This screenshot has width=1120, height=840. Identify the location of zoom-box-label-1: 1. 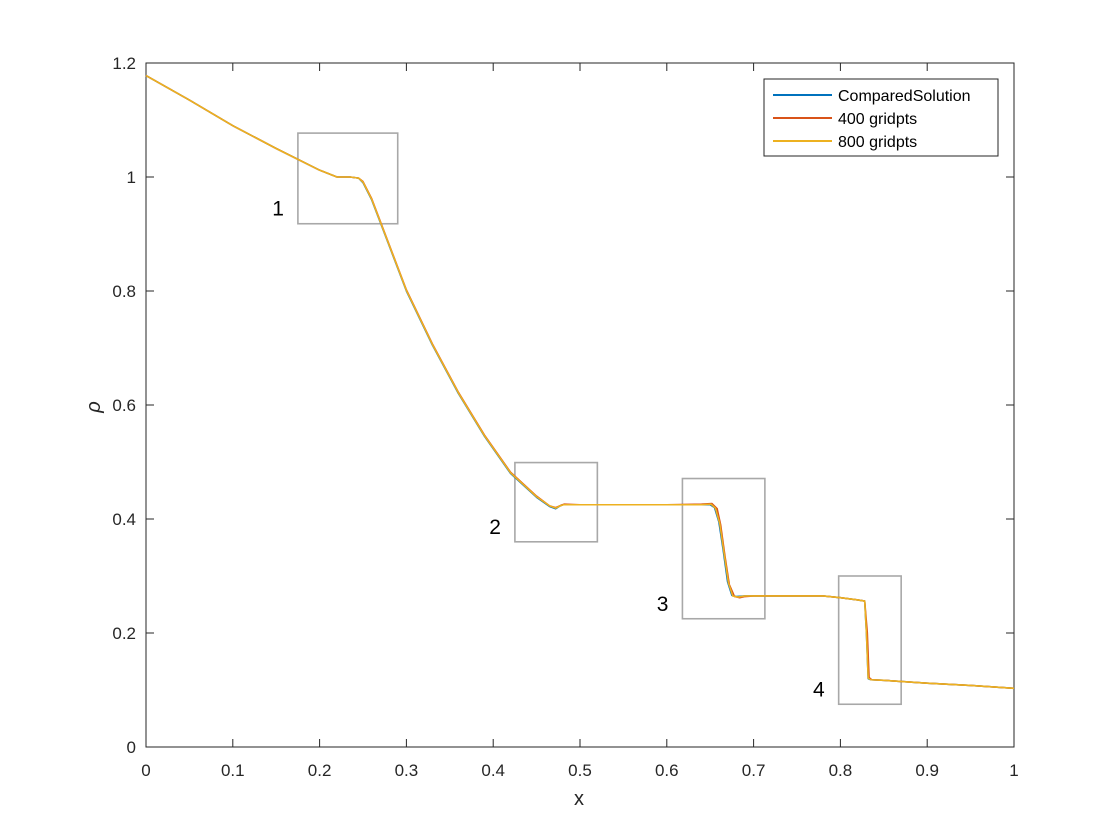
(278, 209).